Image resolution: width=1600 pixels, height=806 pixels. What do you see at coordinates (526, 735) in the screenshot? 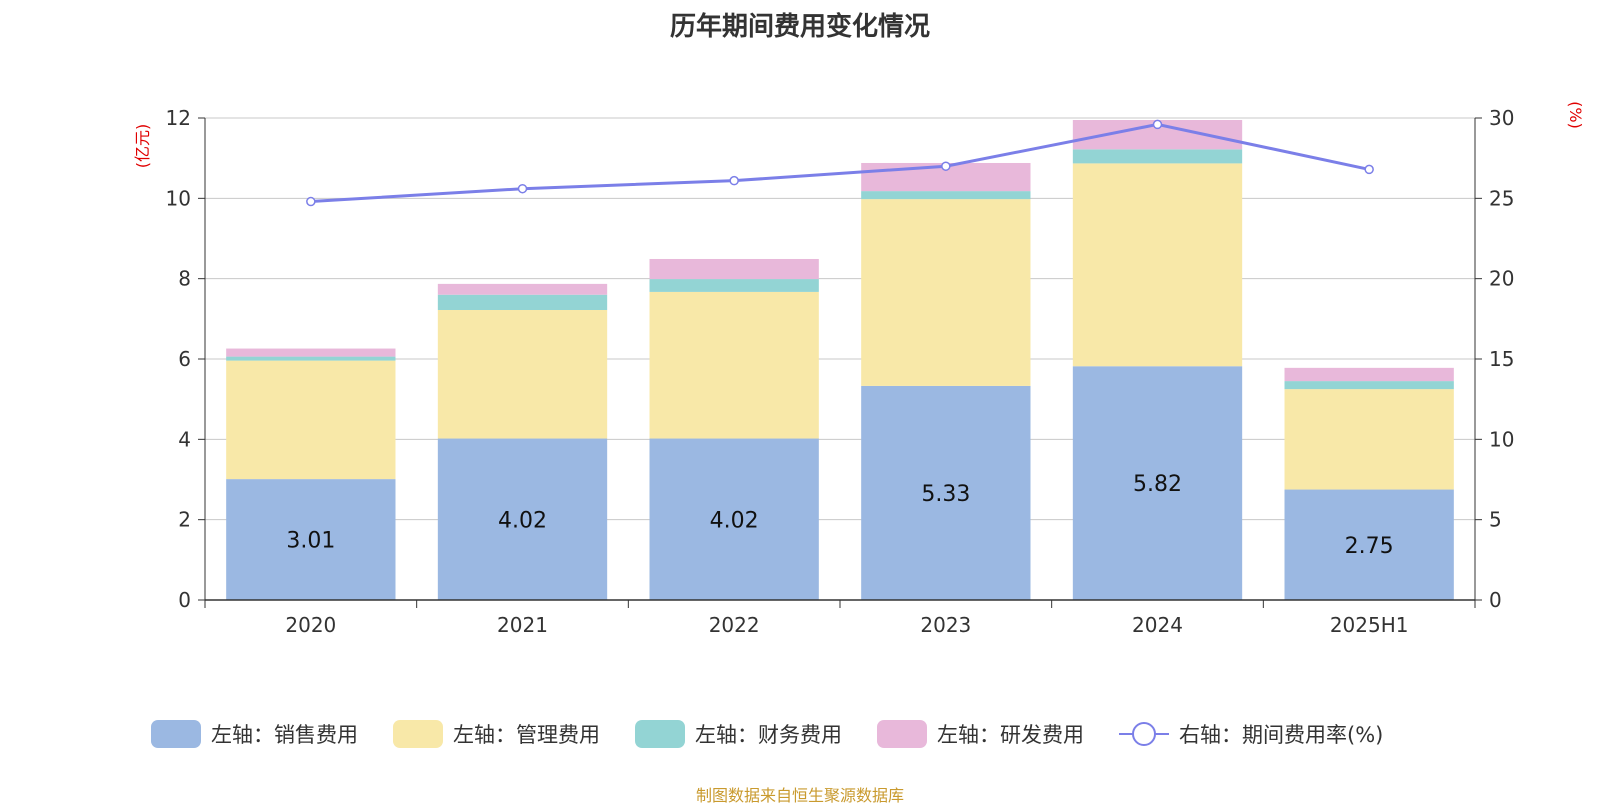
I see `legend-label: 左轴：管理费用` at bounding box center [526, 735].